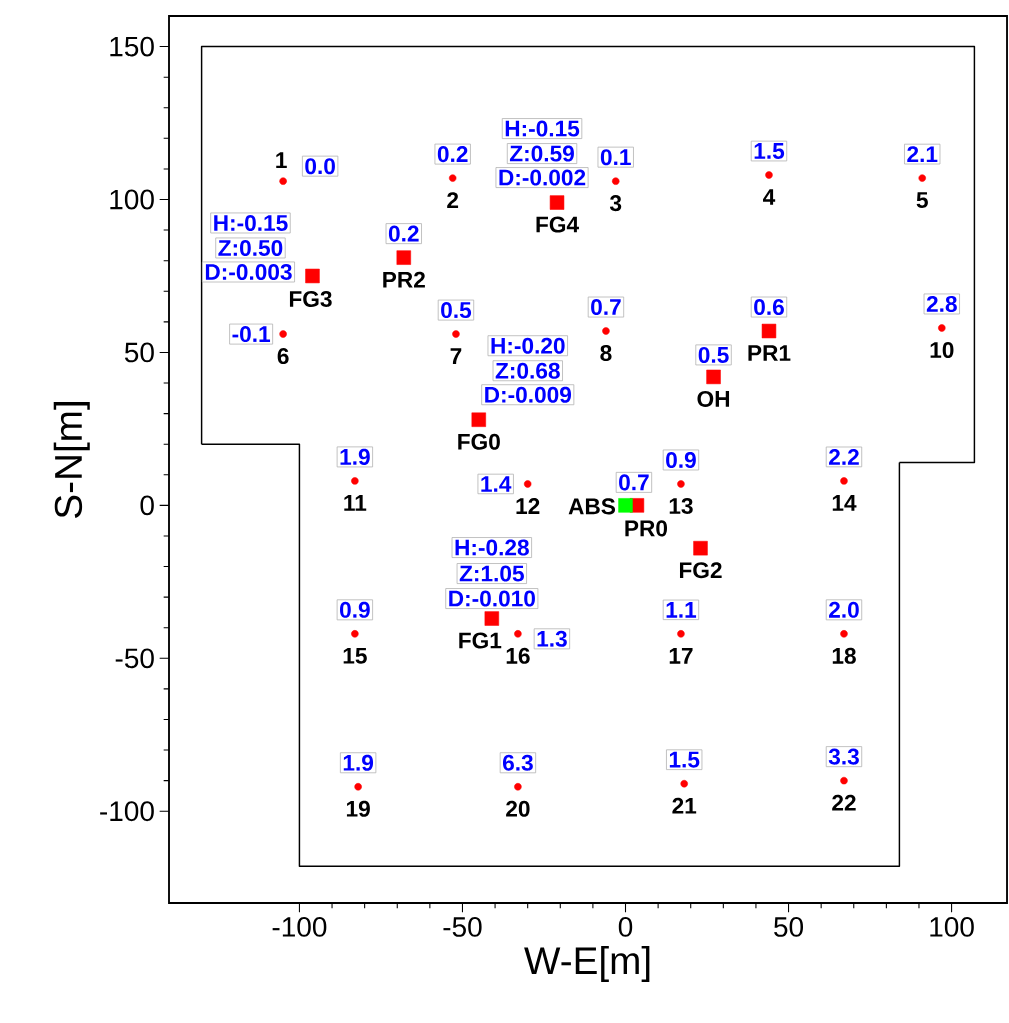 The height and width of the screenshot is (1023, 1009). Describe the element at coordinates (646, 528) in the screenshot. I see `annotation: PR0` at that location.